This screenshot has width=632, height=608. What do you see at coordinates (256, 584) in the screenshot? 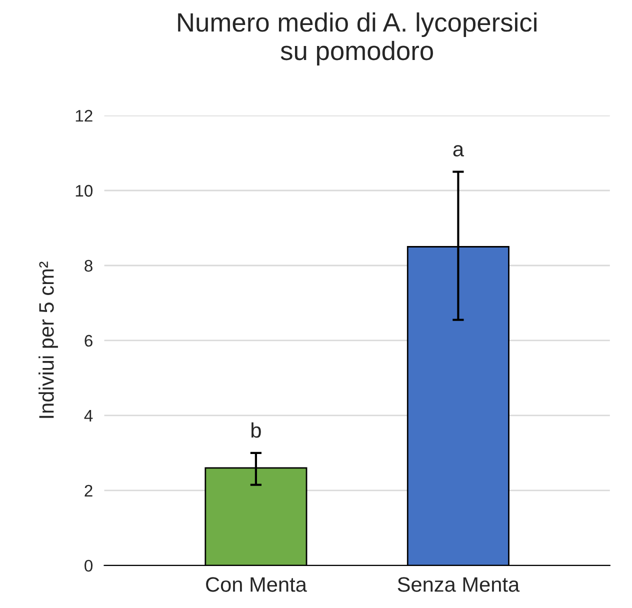
I see `x-tick-label: Con Menta` at bounding box center [256, 584].